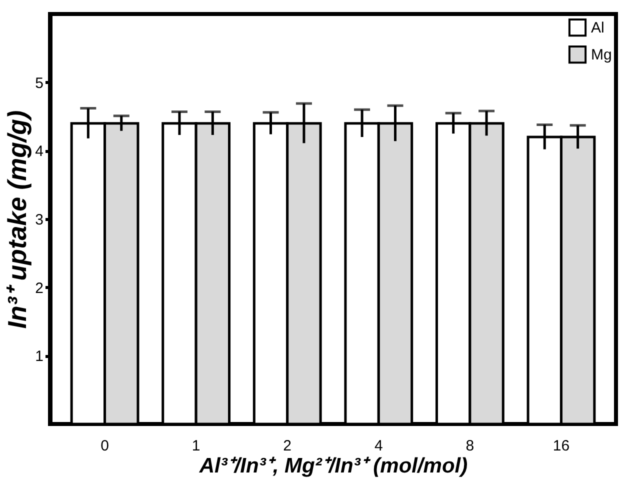 The height and width of the screenshot is (485, 624). I want to click on y-tick-label: 2, so click(39, 288).